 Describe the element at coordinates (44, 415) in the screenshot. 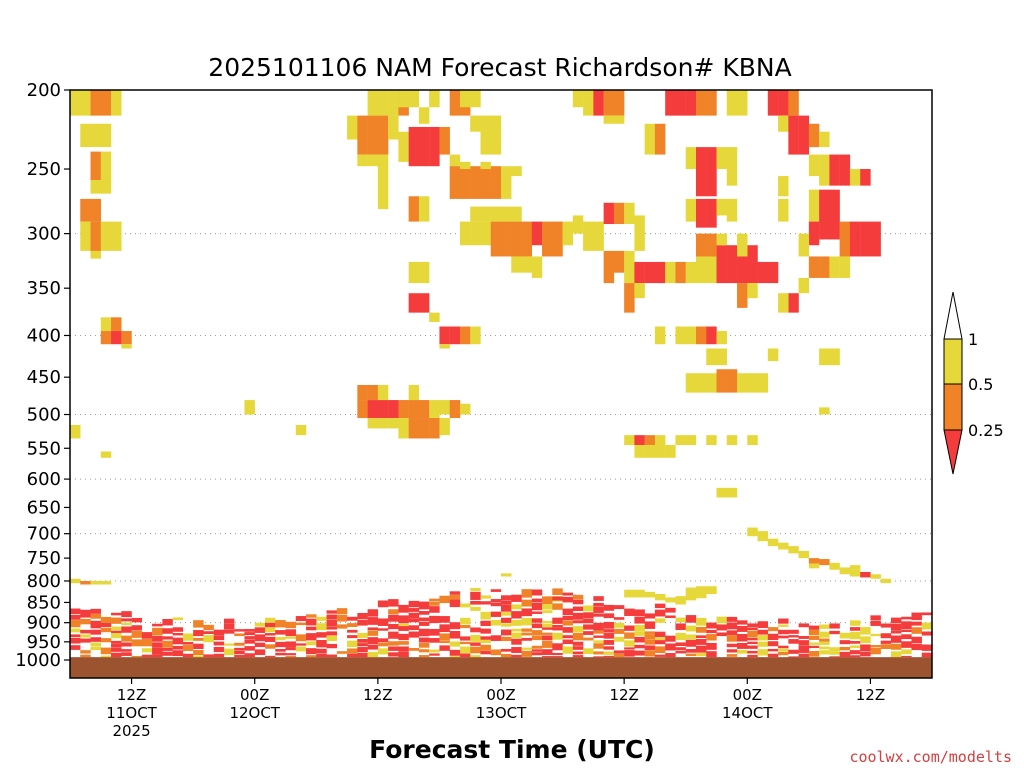

I see `y-tick-label: 500` at that location.